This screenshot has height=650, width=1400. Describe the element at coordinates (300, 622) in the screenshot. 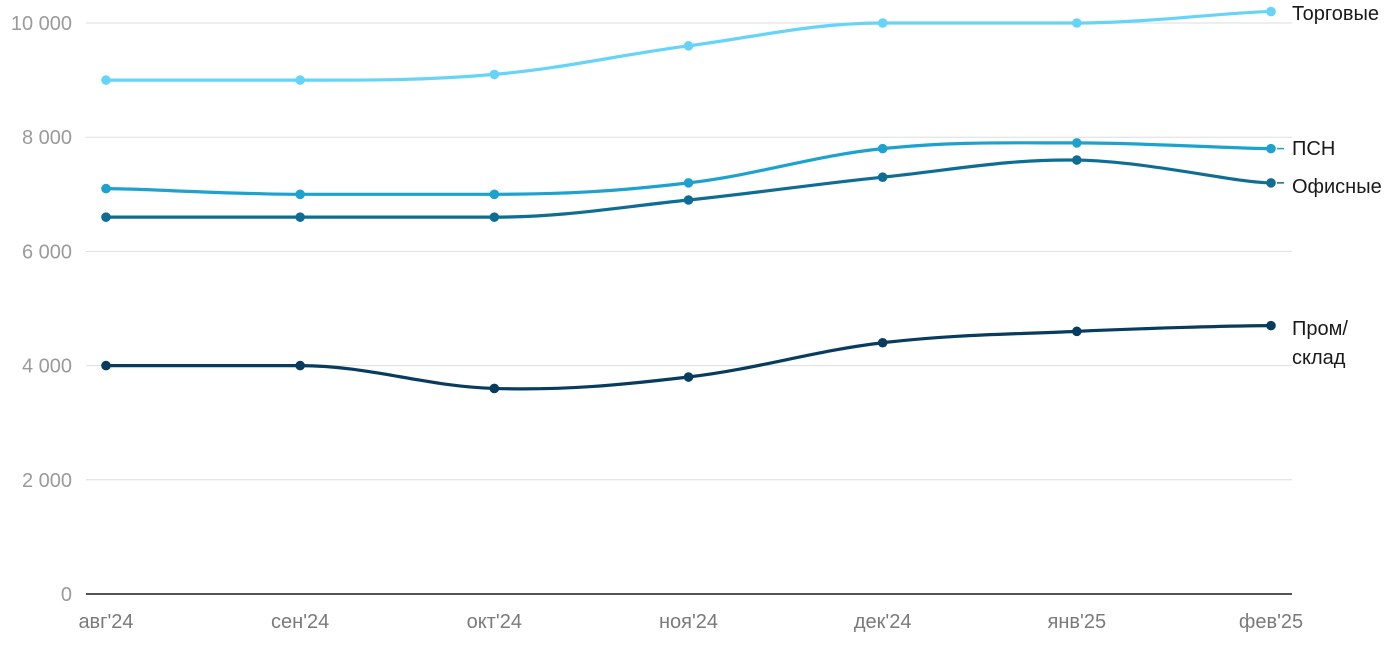

I see `x-tick-label: сен'24` at that location.